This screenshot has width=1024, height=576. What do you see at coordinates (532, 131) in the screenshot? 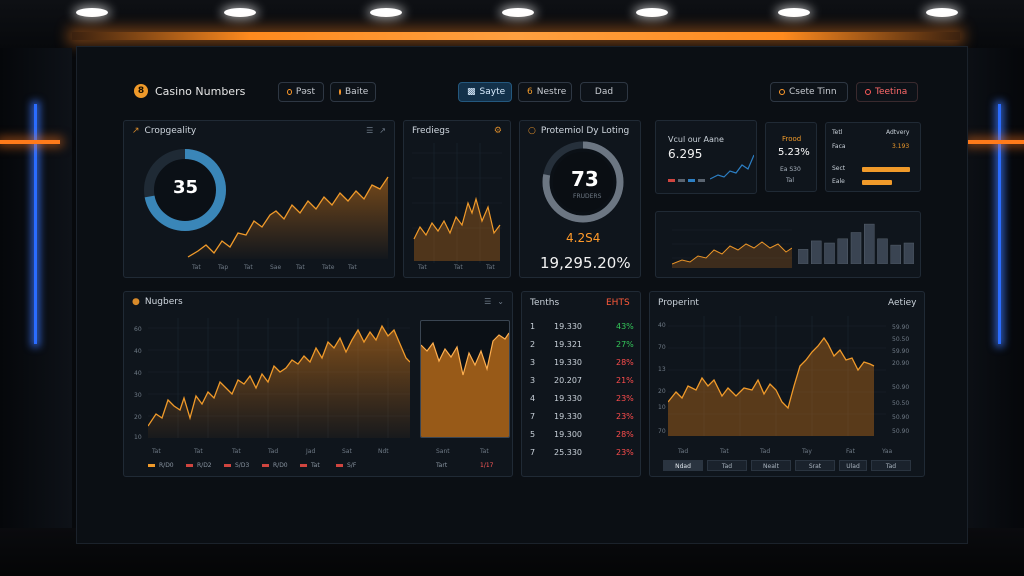
I see `target-icon: ○` at bounding box center [532, 131].